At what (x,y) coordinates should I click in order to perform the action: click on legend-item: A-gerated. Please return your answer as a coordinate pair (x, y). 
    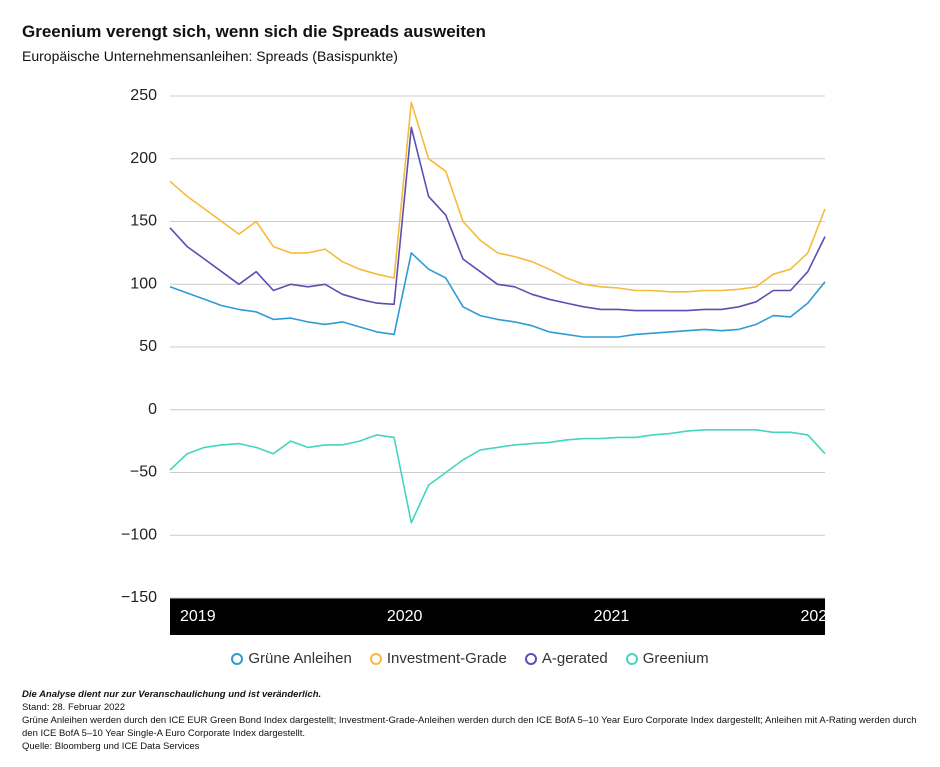
    Looking at the image, I should click on (566, 658).